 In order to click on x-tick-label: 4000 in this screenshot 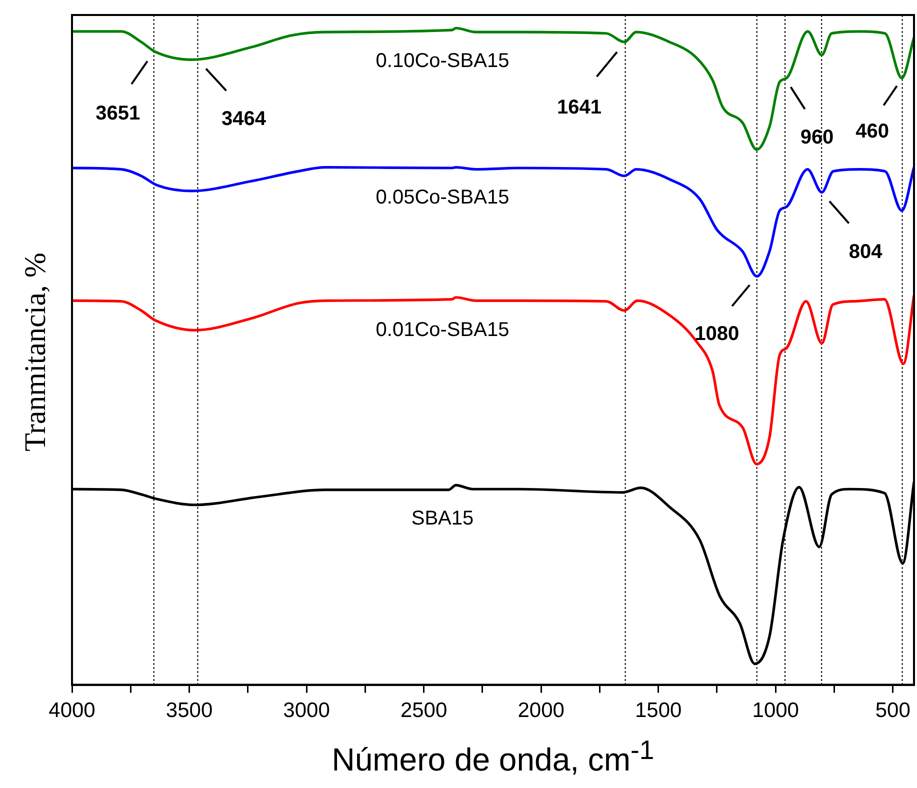, I will do `click(72, 710)`.